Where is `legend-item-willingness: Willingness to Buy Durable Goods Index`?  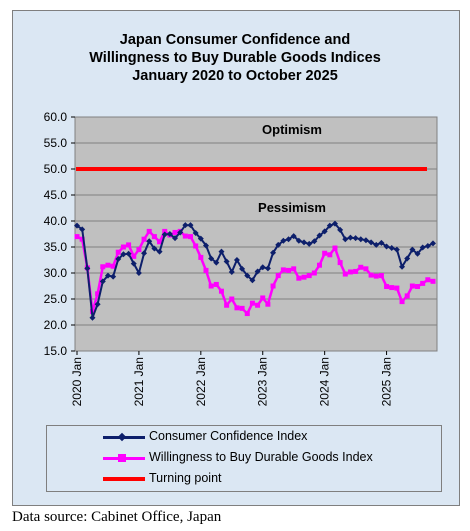 legend-item-willingness: Willingness to Buy Durable Goods Index is located at coordinates (244, 458).